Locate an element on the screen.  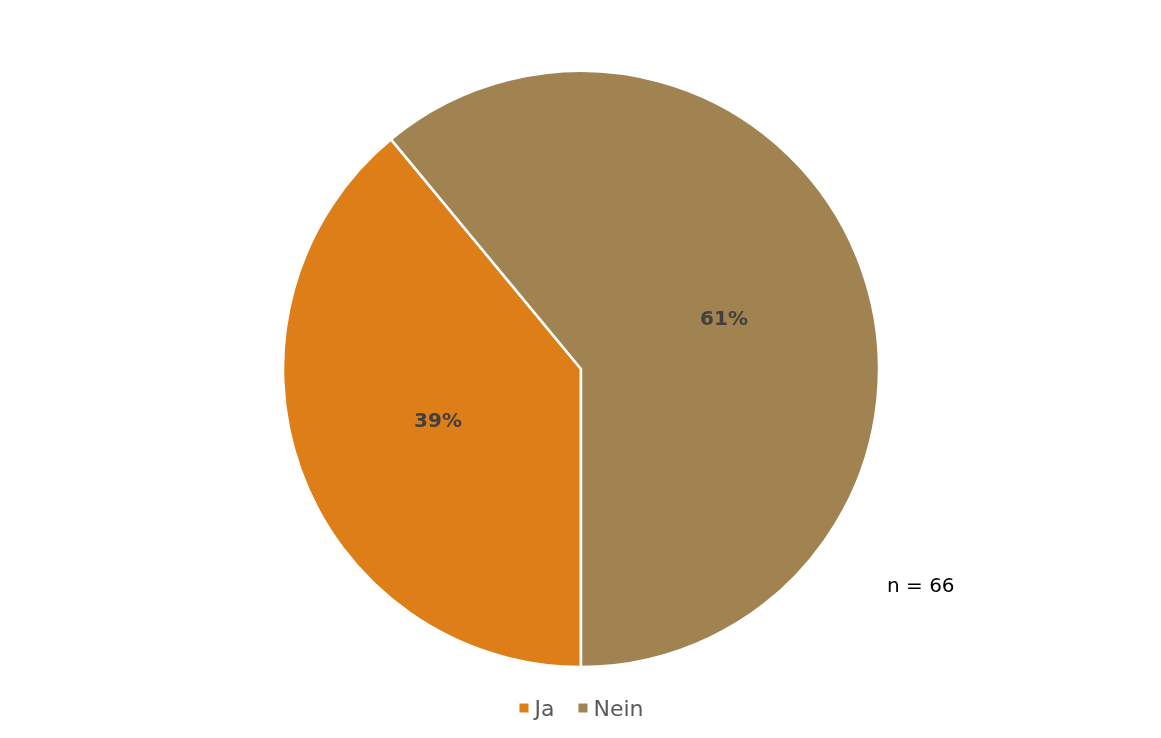
data-label: 61% is located at coordinates (724, 317).